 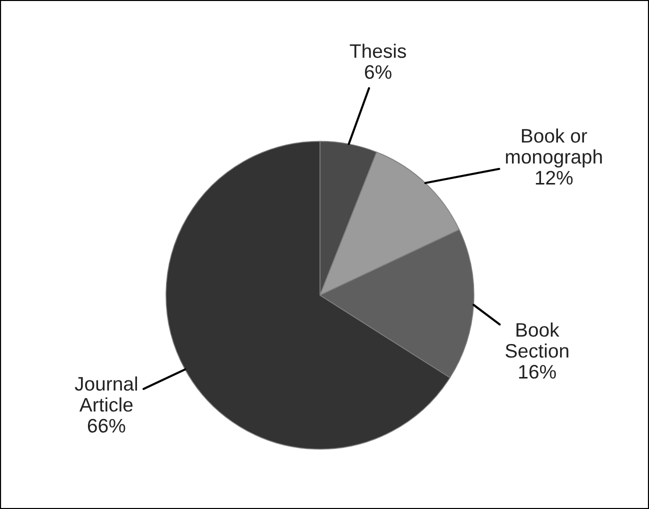 What do you see at coordinates (107, 425) in the screenshot?
I see `data-label: 66%` at bounding box center [107, 425].